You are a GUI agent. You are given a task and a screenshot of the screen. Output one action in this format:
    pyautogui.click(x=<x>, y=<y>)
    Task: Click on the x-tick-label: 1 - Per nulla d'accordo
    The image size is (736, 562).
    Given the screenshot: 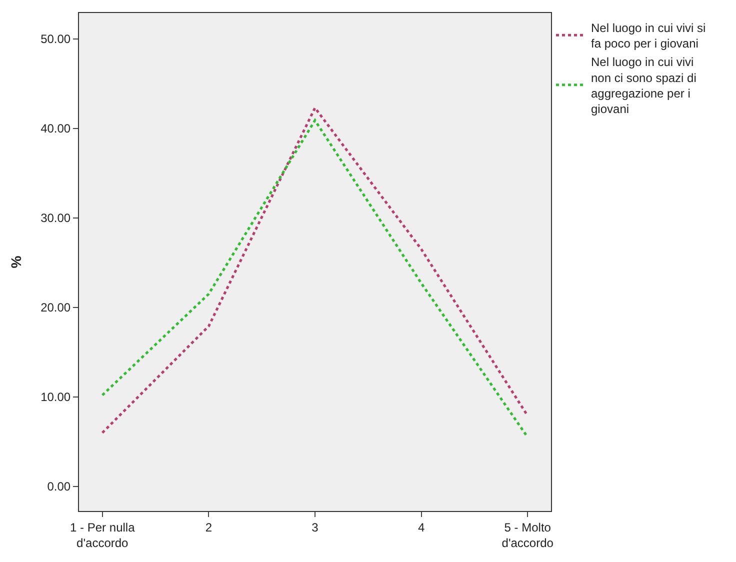 What is the action you would take?
    pyautogui.click(x=103, y=535)
    